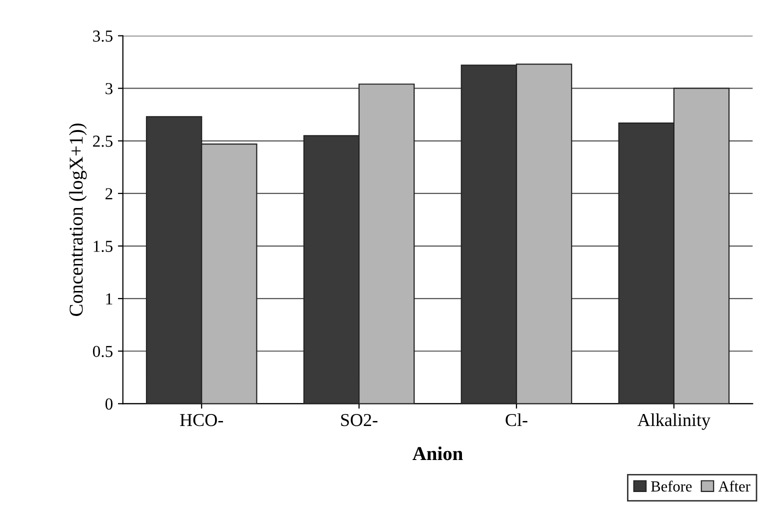 Image resolution: width=768 pixels, height=511 pixels. What do you see at coordinates (671, 486) in the screenshot?
I see `legend-label: Before` at bounding box center [671, 486].